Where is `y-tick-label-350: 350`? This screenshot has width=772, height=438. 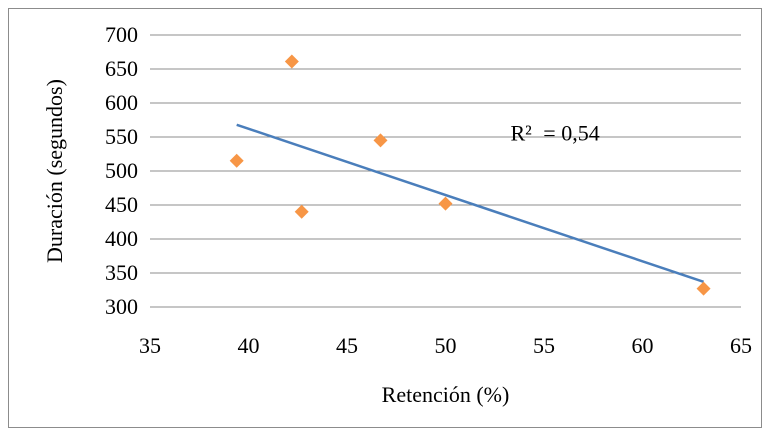
y-tick-label-350: 350 is located at coordinates (121, 272).